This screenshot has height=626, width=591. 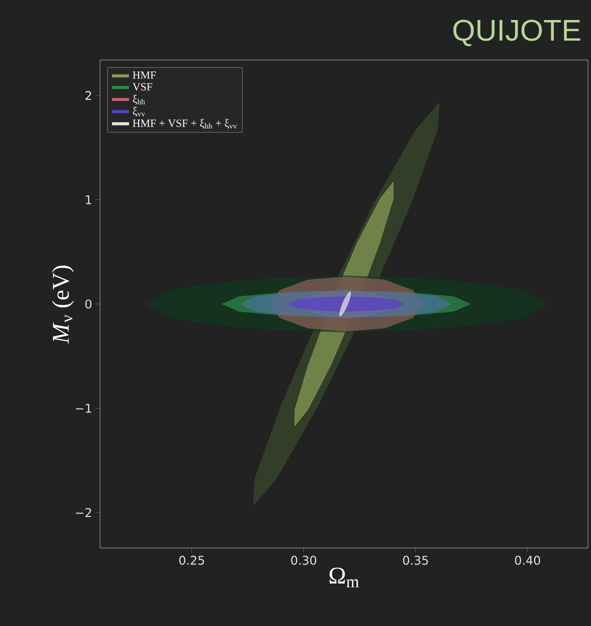 I want to click on legend-label: HMF + VSF + ξ$_{hh}$ + ξ$_{vv}$, so click(x=184, y=124).